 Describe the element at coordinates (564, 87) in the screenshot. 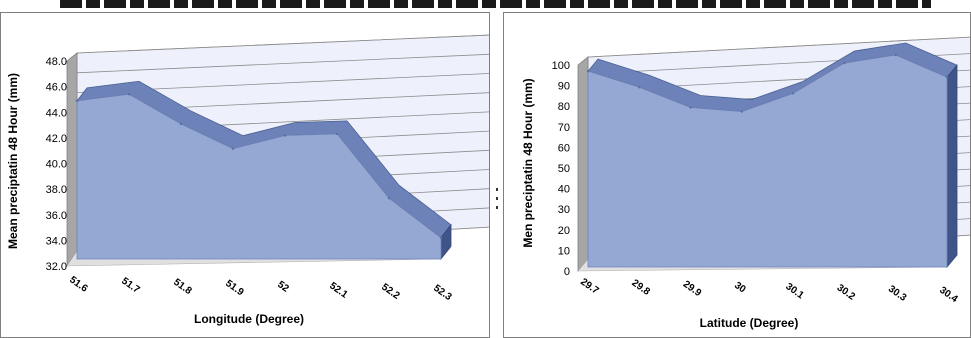

I see `lat-y-tick-label: 90` at that location.